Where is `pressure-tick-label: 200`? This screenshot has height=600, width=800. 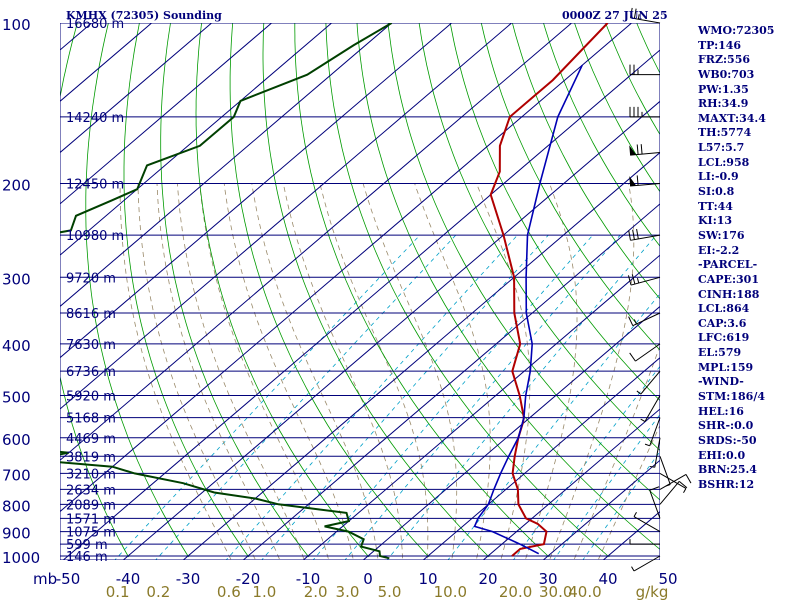
pressure-tick-label: 200 is located at coordinates (16, 185).